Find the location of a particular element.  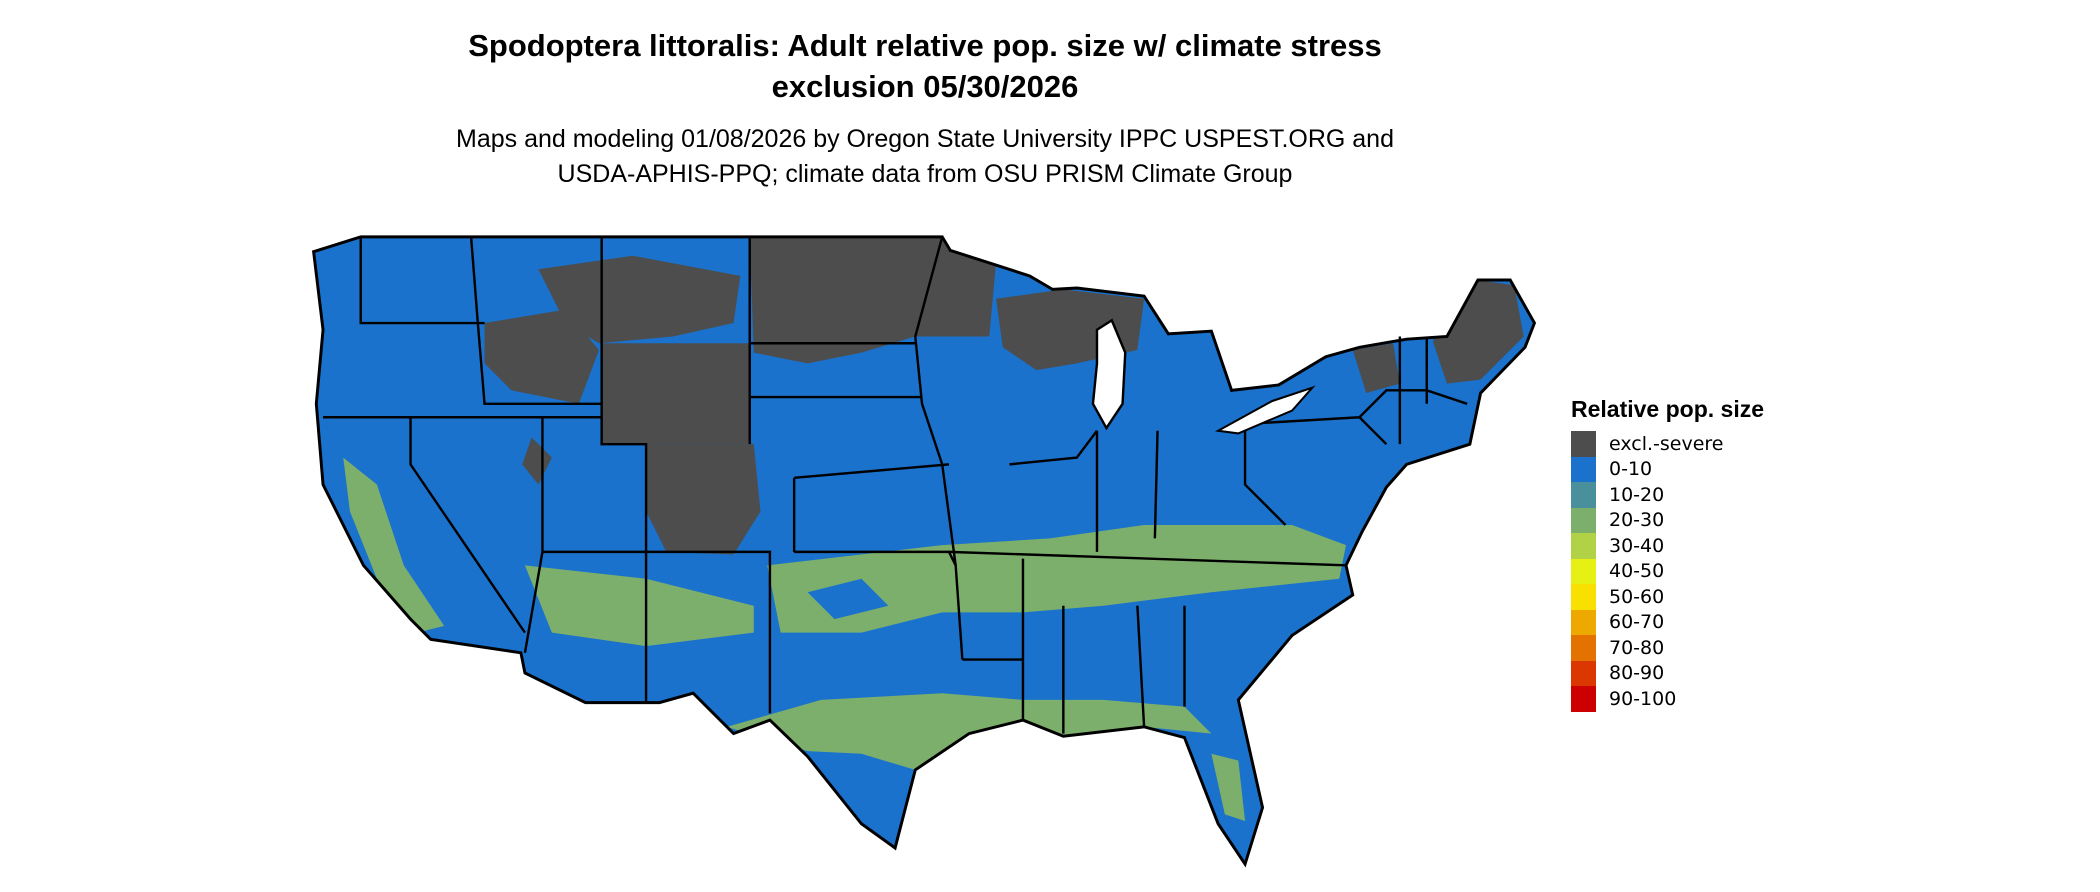

legend-item: excl.-severe is located at coordinates (1667, 444).